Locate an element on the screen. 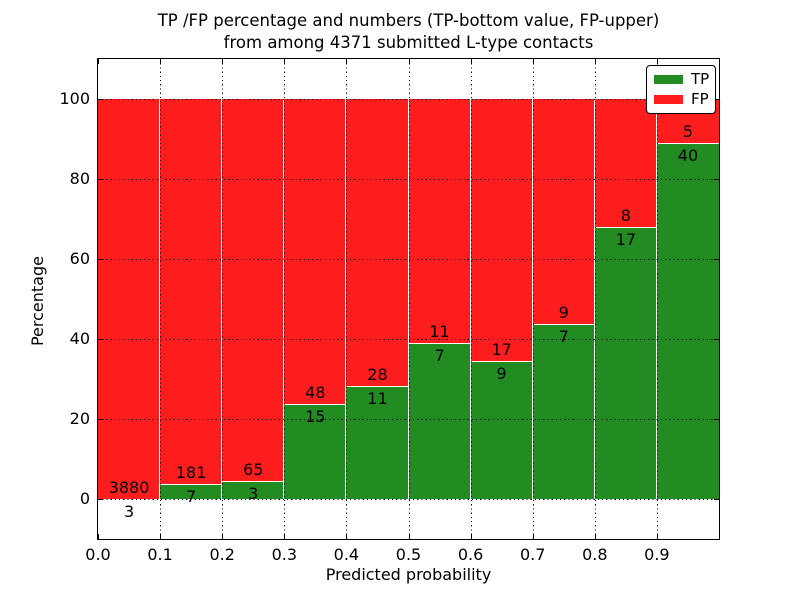 The height and width of the screenshot is (600, 800). y-tick-label: 40 is located at coordinates (79, 338).